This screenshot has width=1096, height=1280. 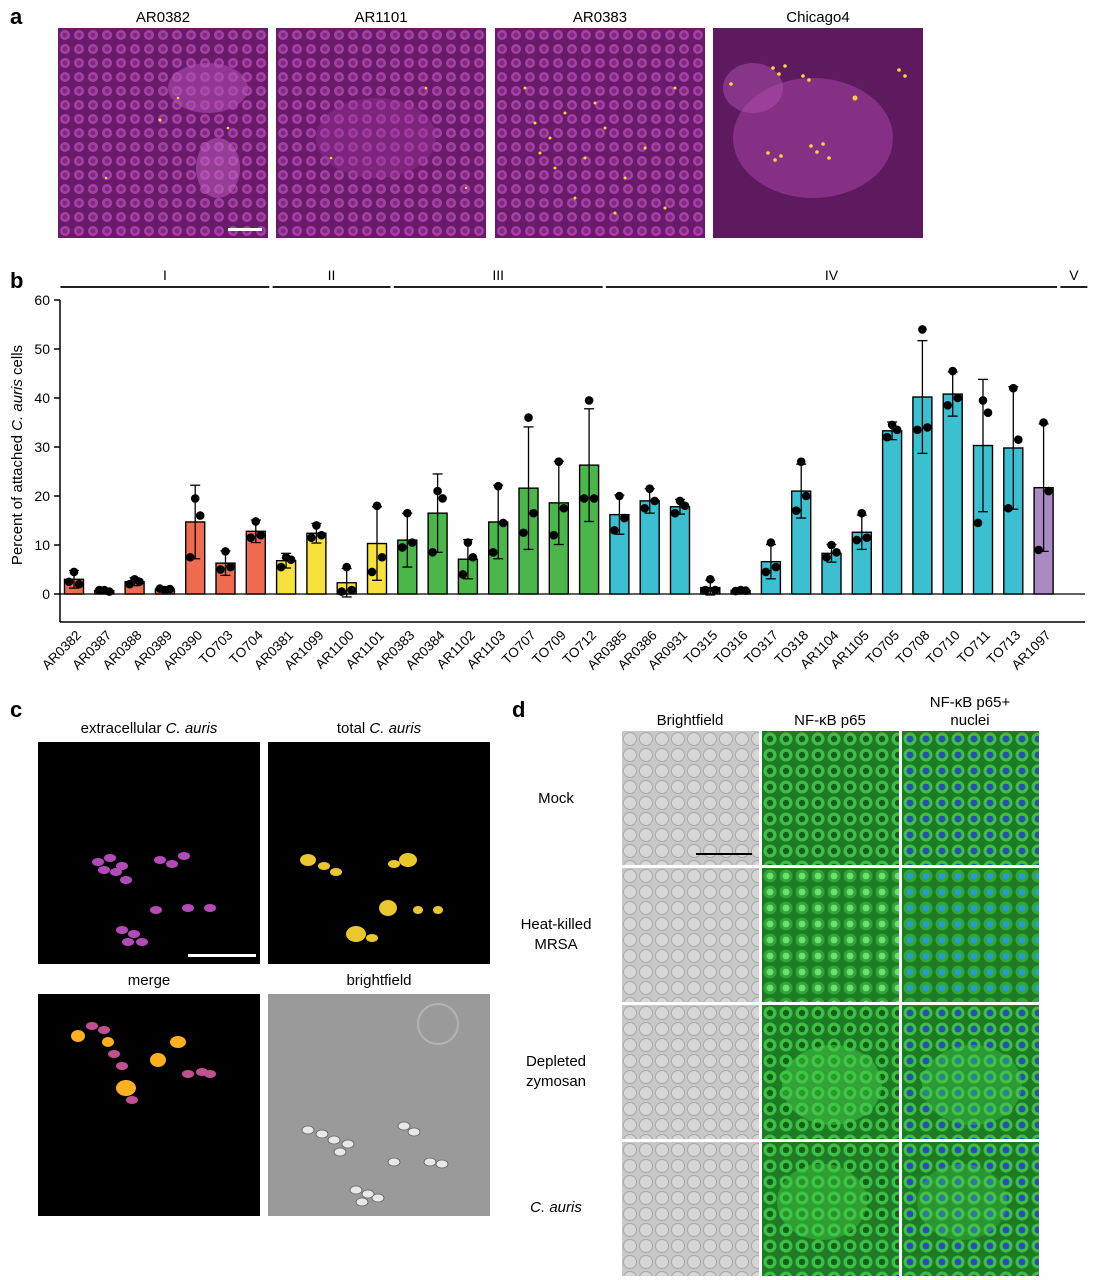 I want to click on panel-letter-b: b, so click(x=17, y=280).